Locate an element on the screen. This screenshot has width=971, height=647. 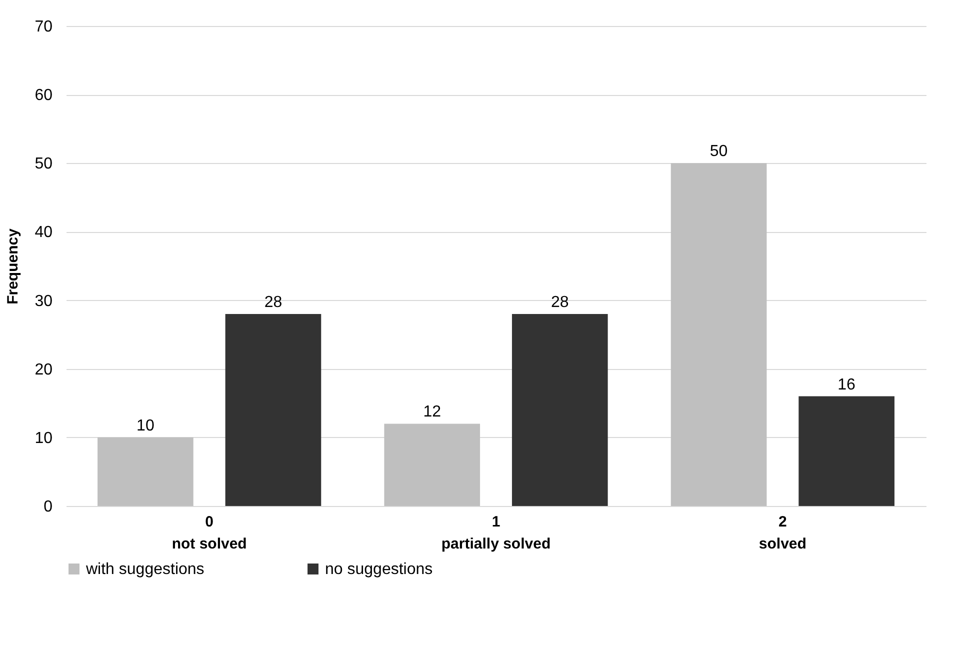
y-tick-label: 40 is located at coordinates (43, 233).